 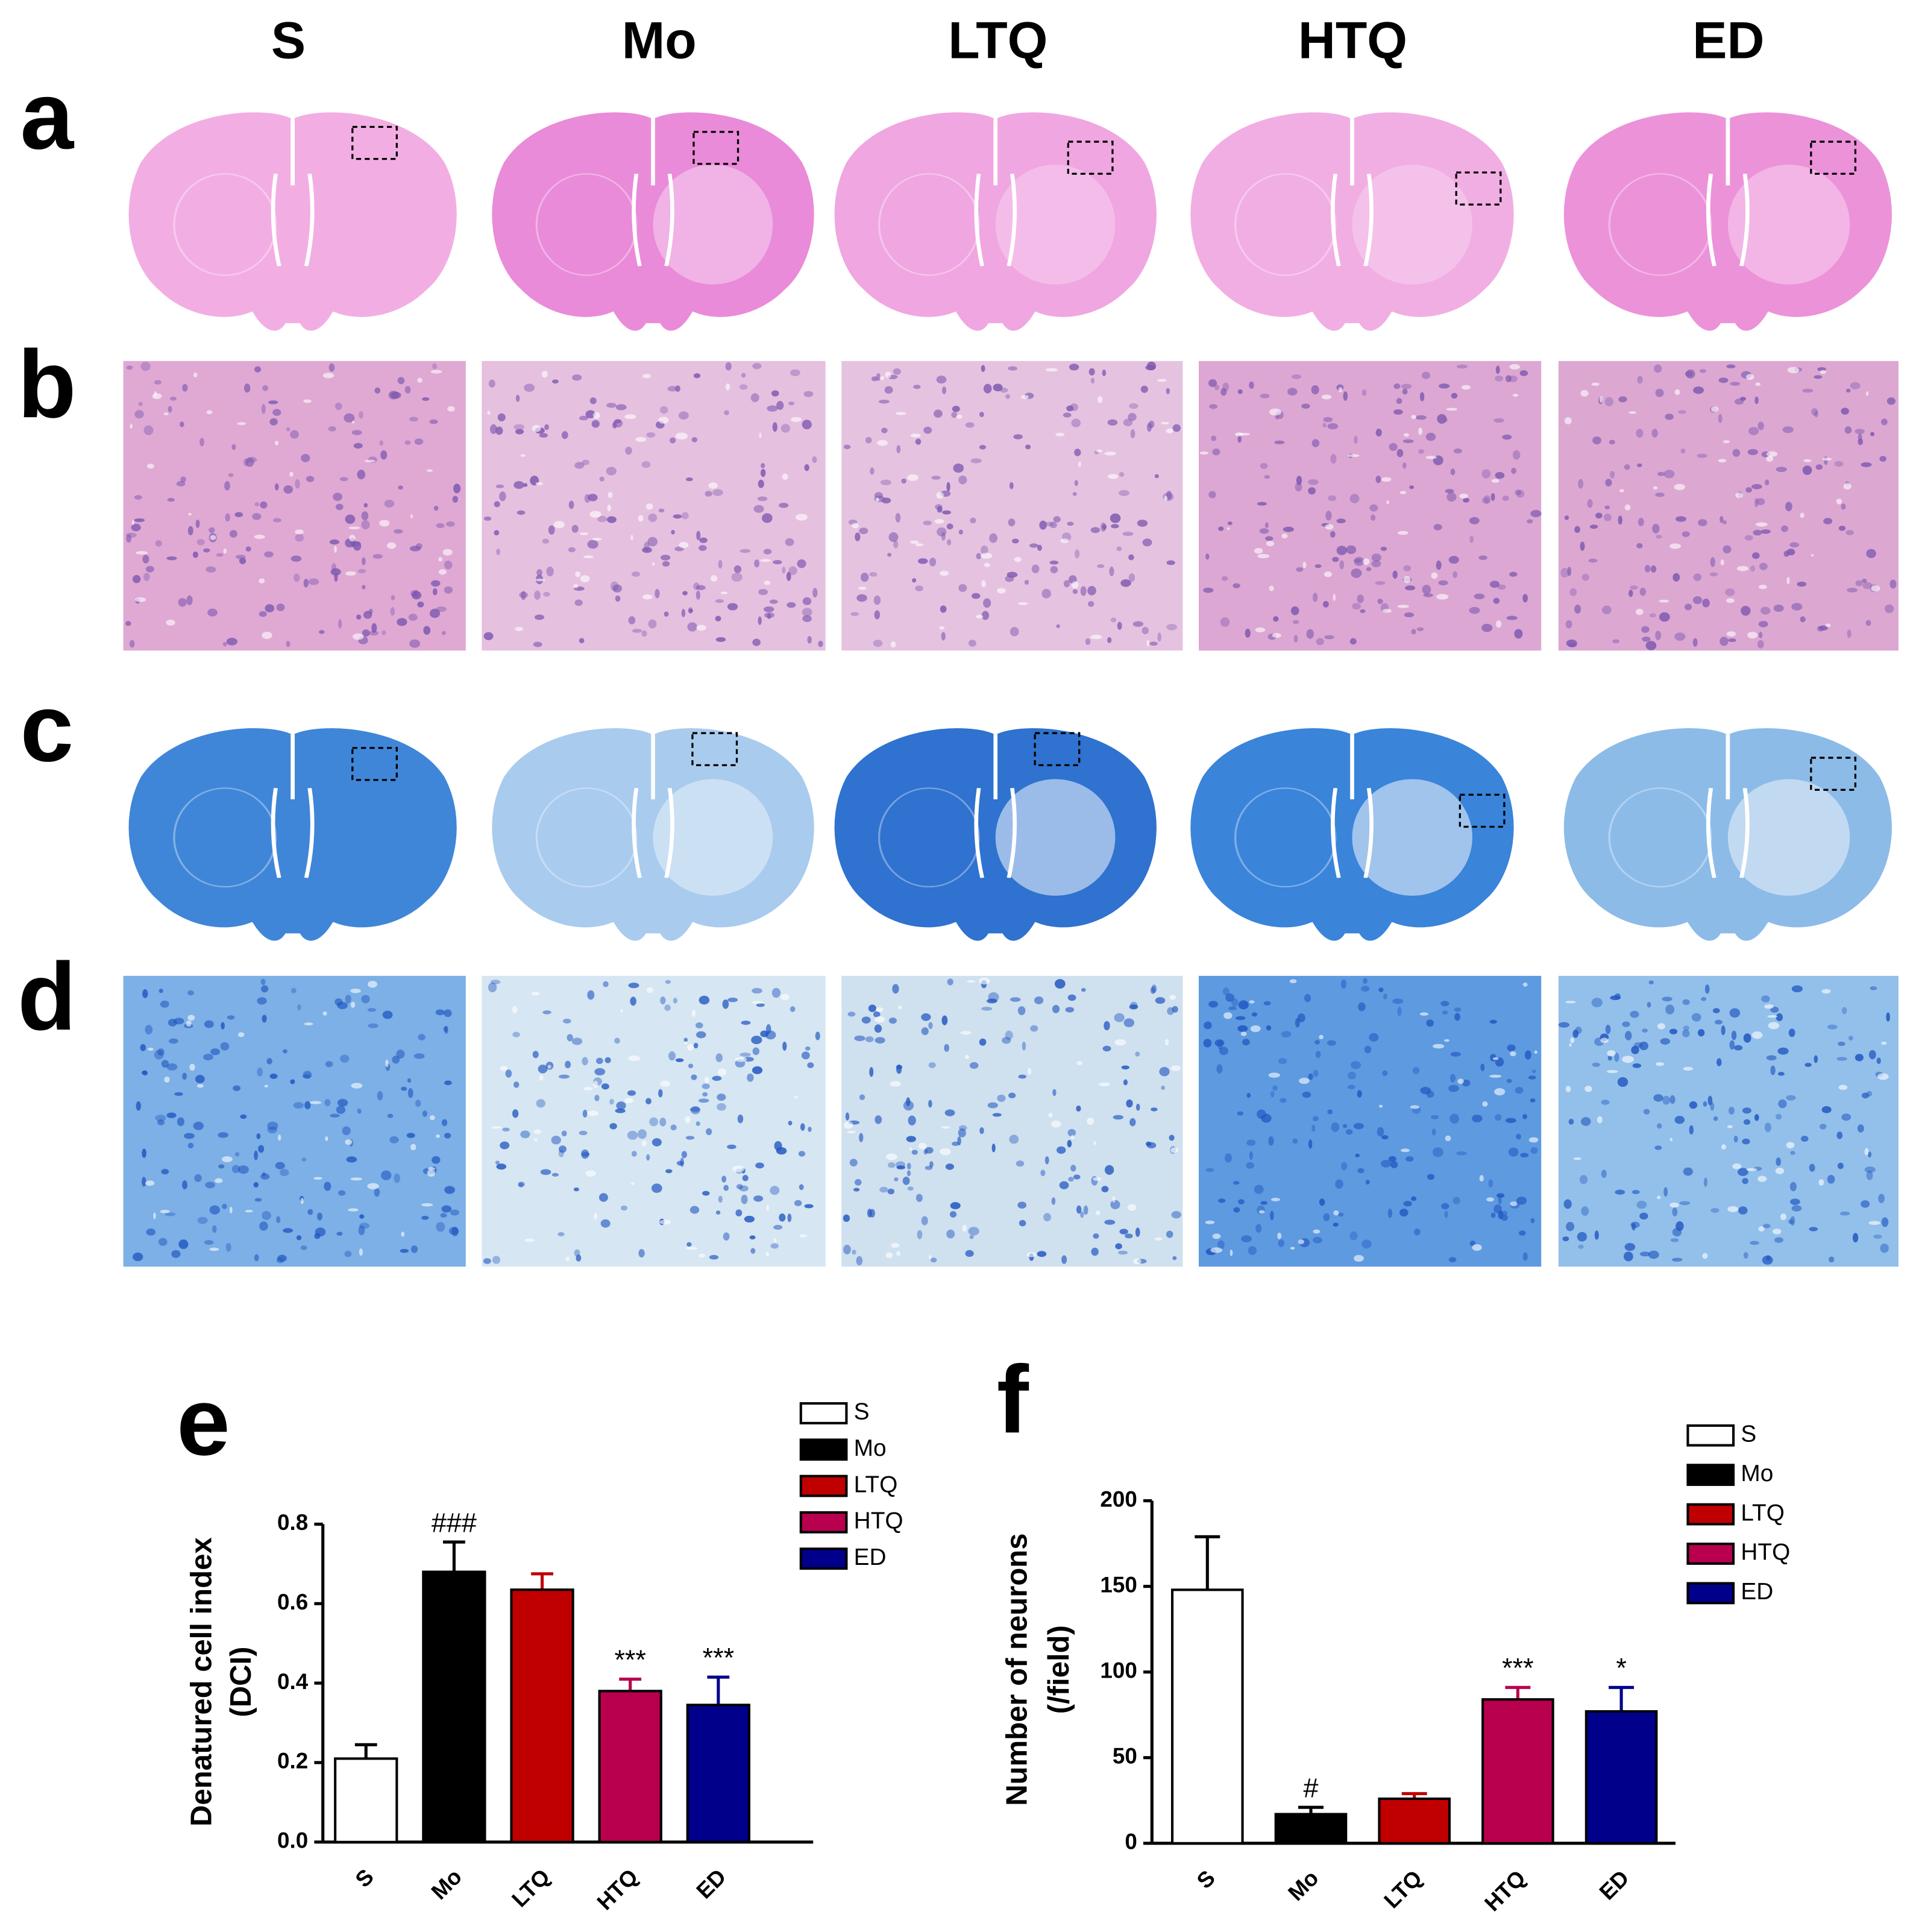 What do you see at coordinates (659, 40) in the screenshot?
I see `column-label: Mo` at bounding box center [659, 40].